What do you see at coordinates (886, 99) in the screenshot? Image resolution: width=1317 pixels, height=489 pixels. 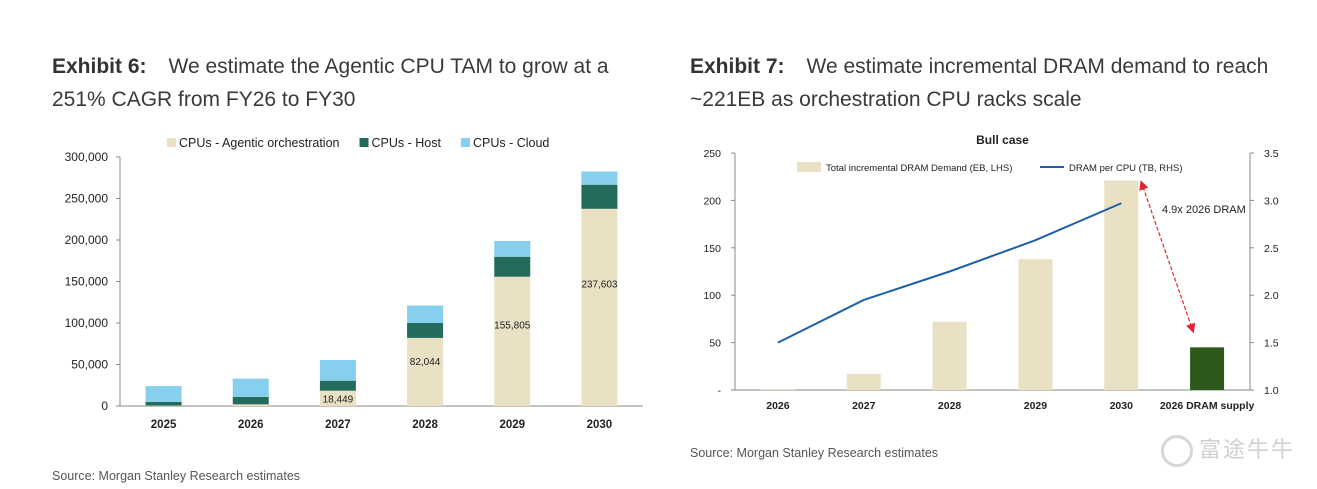 I see `exhibit-7-title-line2: ~221EB as orchestration CPU racks scale` at bounding box center [886, 99].